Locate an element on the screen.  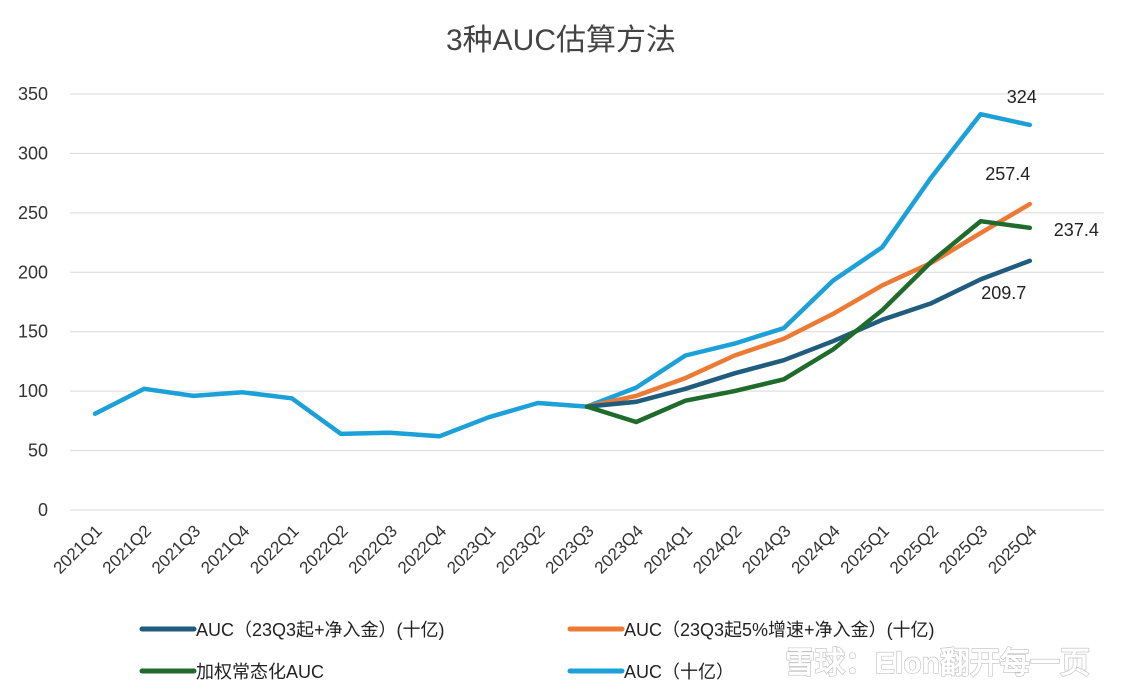
y-tick-label: 200 is located at coordinates (33, 272).